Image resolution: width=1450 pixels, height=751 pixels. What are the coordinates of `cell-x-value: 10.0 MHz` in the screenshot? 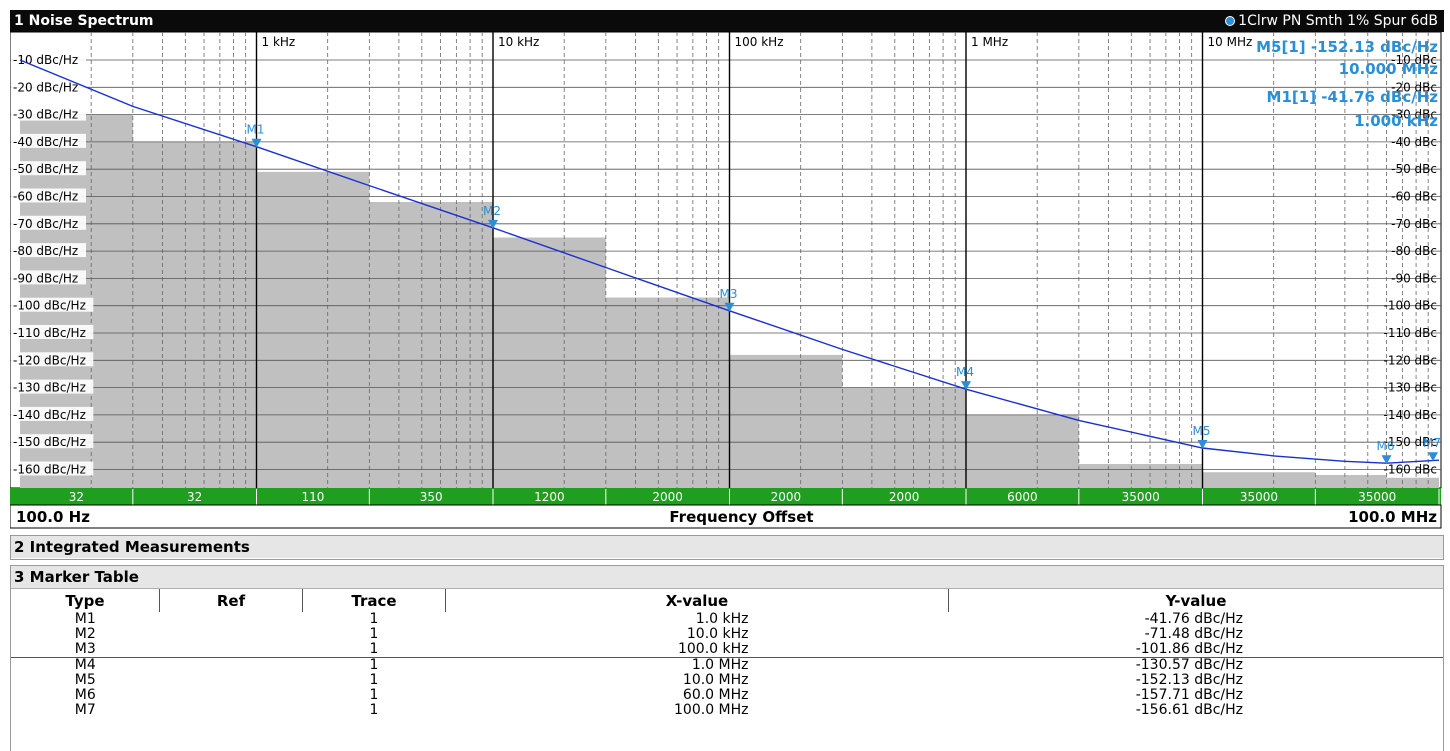 It's located at (715, 680).